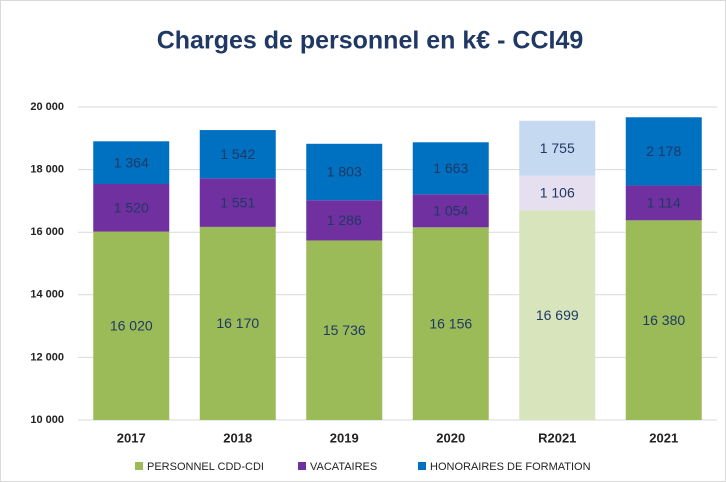  Describe the element at coordinates (344, 437) in the screenshot. I see `x-tick-label: 2019` at that location.